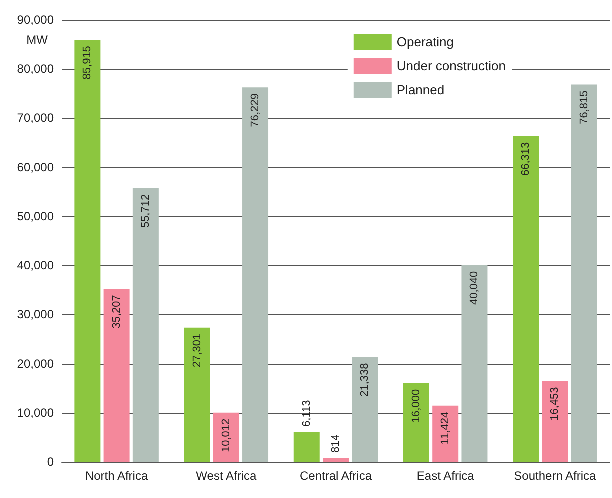  Describe the element at coordinates (35, 167) in the screenshot. I see `y-tick-label: 60,000` at that location.